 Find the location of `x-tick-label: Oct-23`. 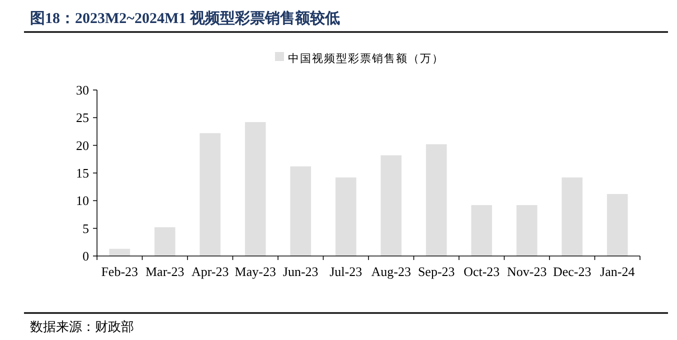

x-tick-label: Oct-23 is located at coordinates (482, 271).